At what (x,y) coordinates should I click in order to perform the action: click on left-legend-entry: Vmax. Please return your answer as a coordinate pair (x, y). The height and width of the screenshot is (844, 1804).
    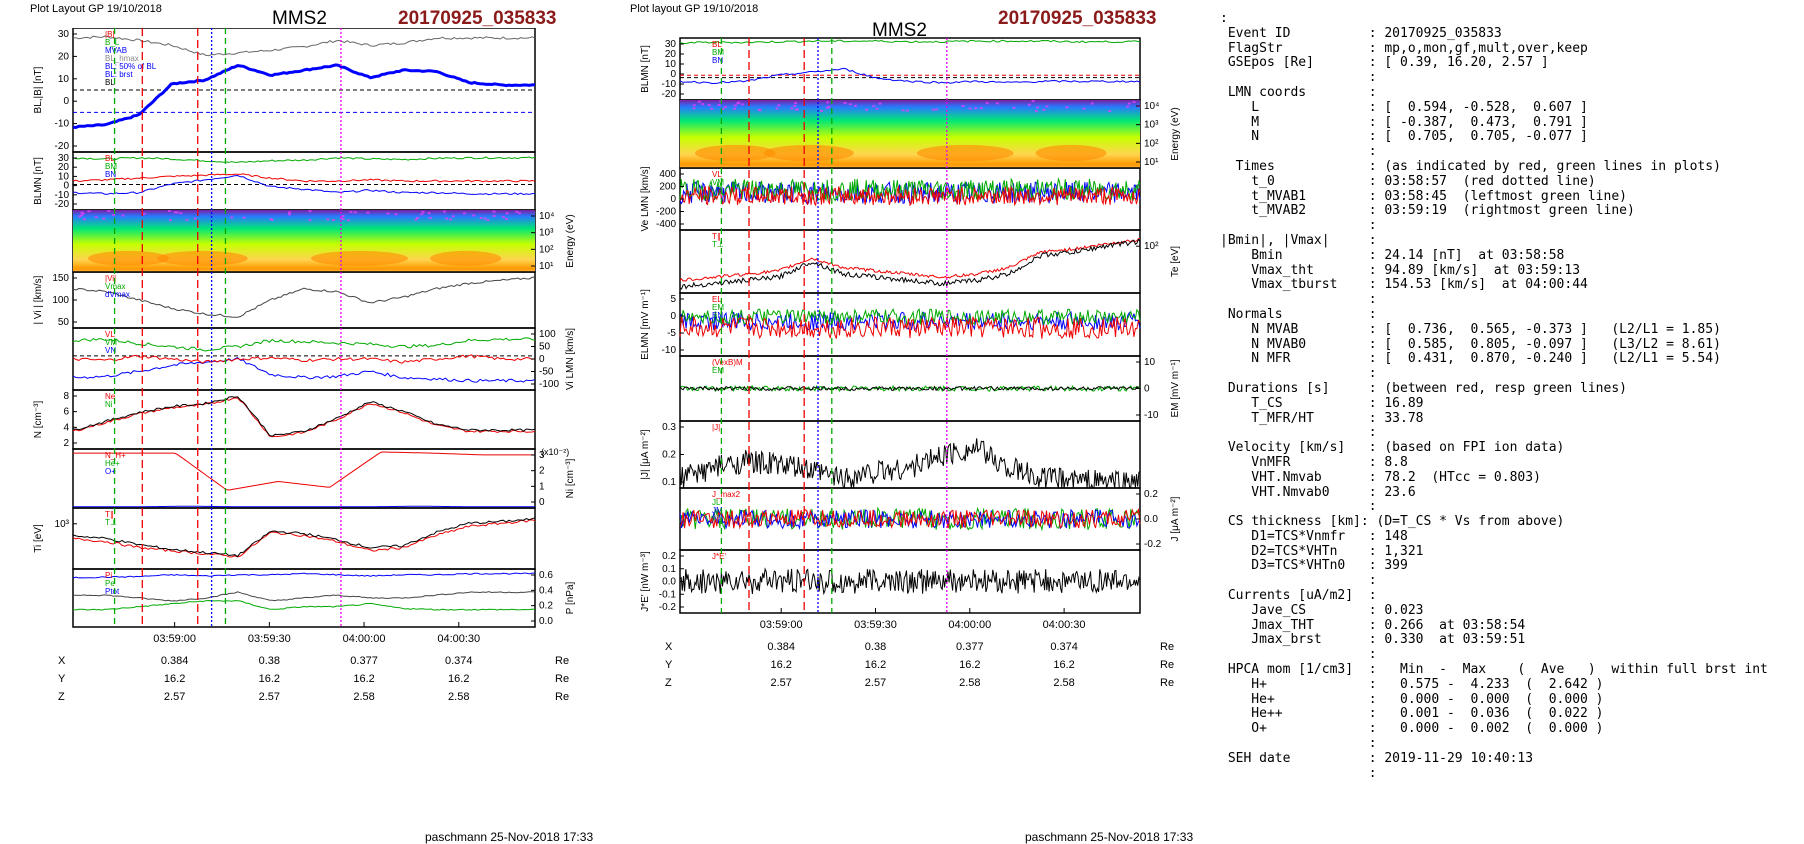
    Looking at the image, I should click on (115, 286).